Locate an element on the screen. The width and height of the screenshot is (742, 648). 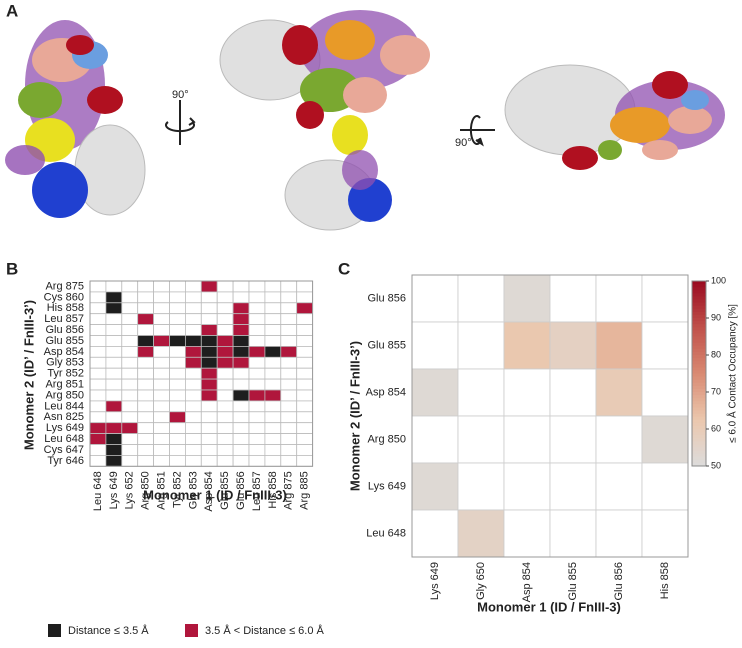
y-tick-label: Leu 844 is located at coordinates (64, 406).